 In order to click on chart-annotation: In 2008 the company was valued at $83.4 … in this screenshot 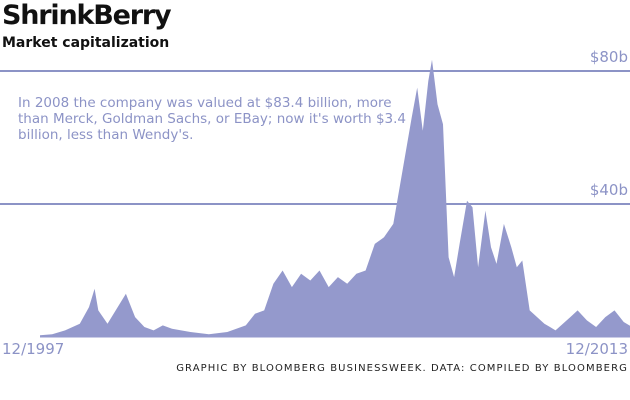, I will do `click(212, 119)`.